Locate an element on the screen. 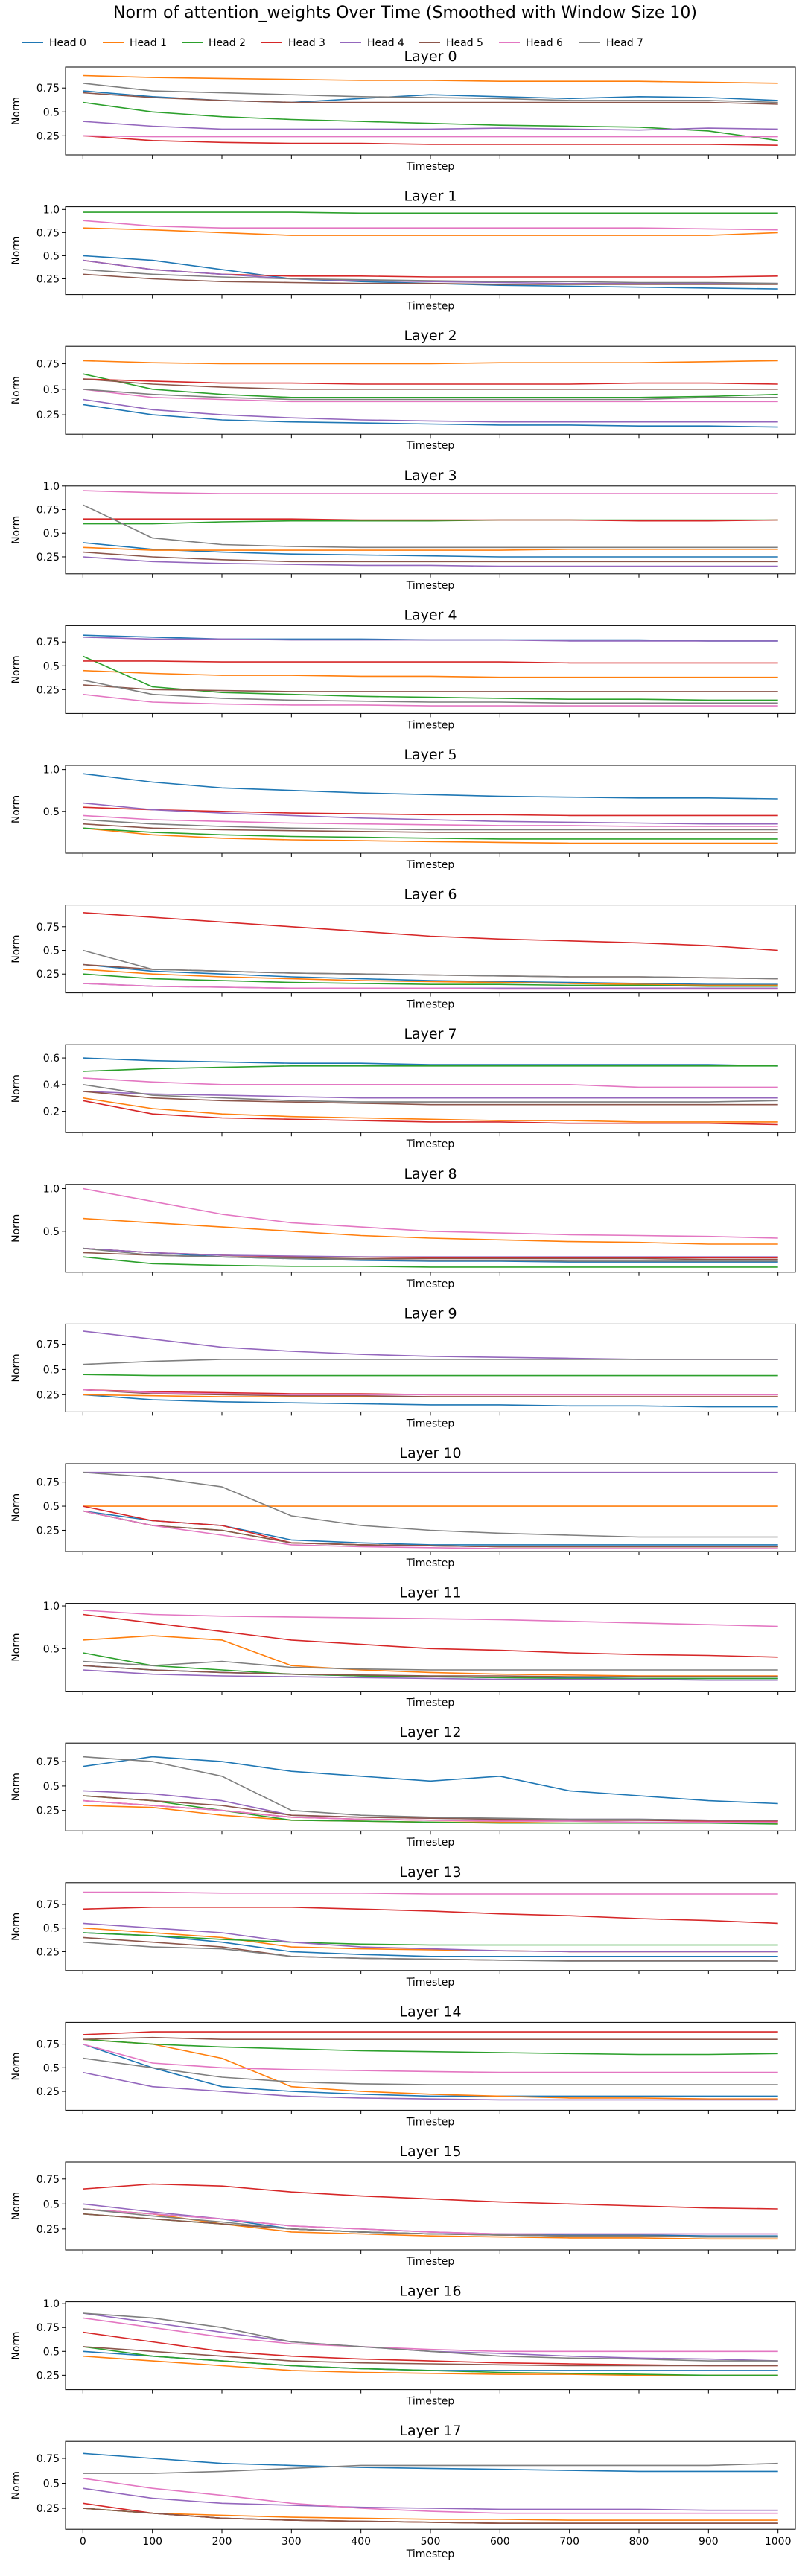 The height and width of the screenshot is (2576, 811). y-axis-label: Norm is located at coordinates (16, 2206).